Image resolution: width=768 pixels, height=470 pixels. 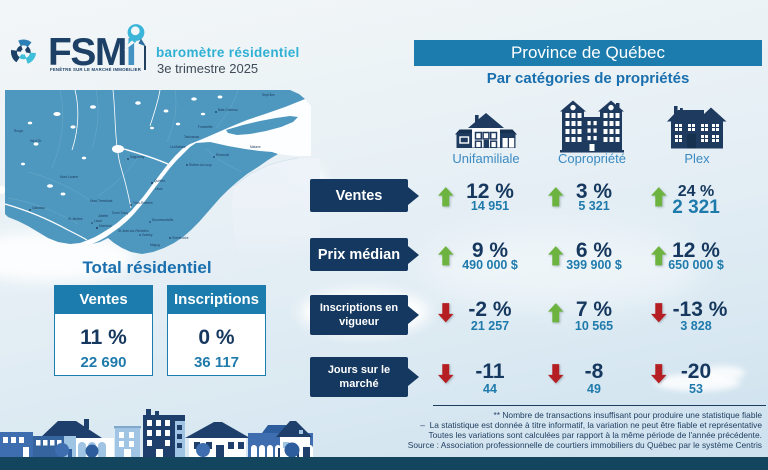 What do you see at coordinates (255, 147) in the screenshot?
I see `svg-text: Matane` at bounding box center [255, 147].